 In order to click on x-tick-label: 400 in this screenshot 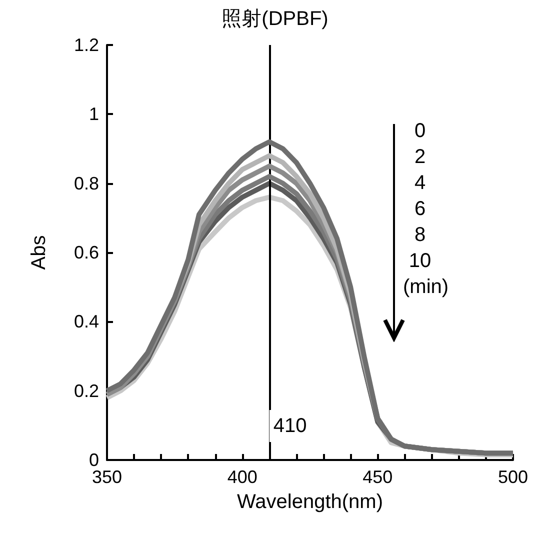, I will do `click(242, 477)`.